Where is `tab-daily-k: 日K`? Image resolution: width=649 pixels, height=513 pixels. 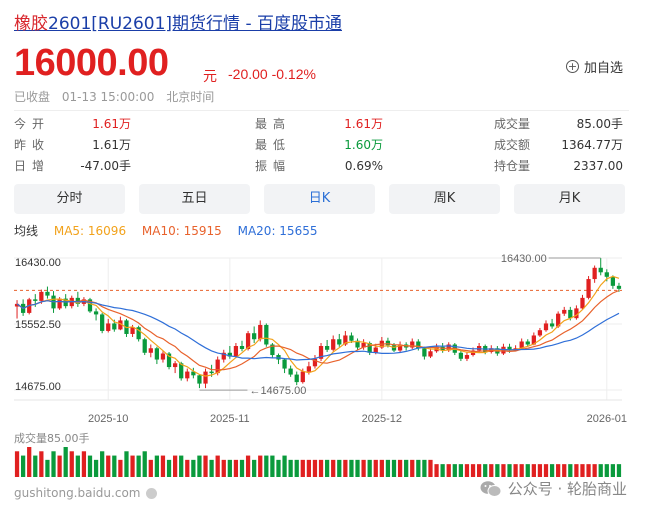
tab-daily-k: 日K is located at coordinates (319, 199).